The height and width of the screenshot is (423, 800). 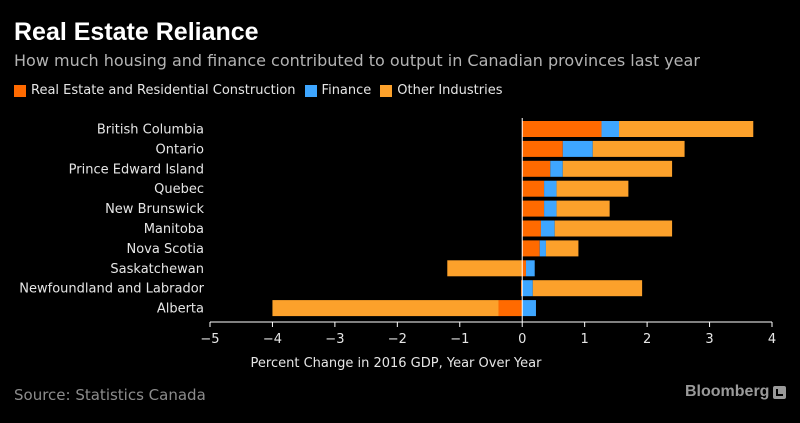 I want to click on category-label: Prince Edward Island, so click(x=136, y=169).